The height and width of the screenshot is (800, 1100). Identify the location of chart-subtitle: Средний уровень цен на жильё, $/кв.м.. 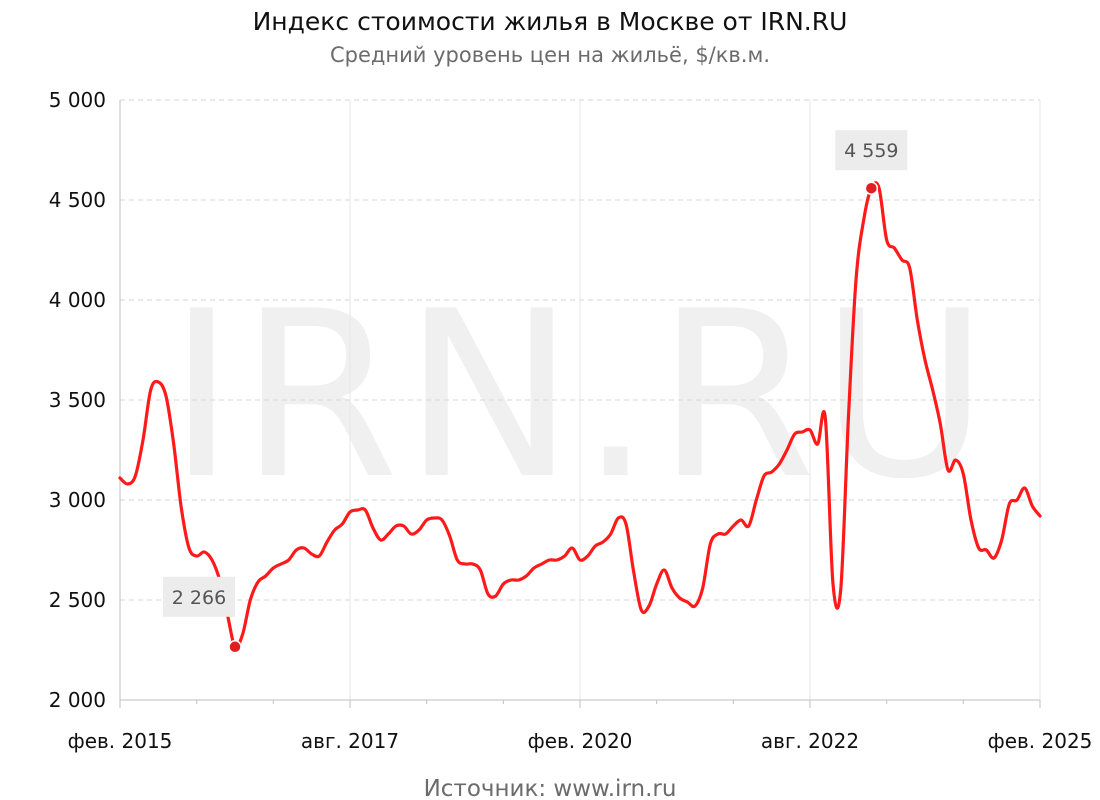
(550, 55).